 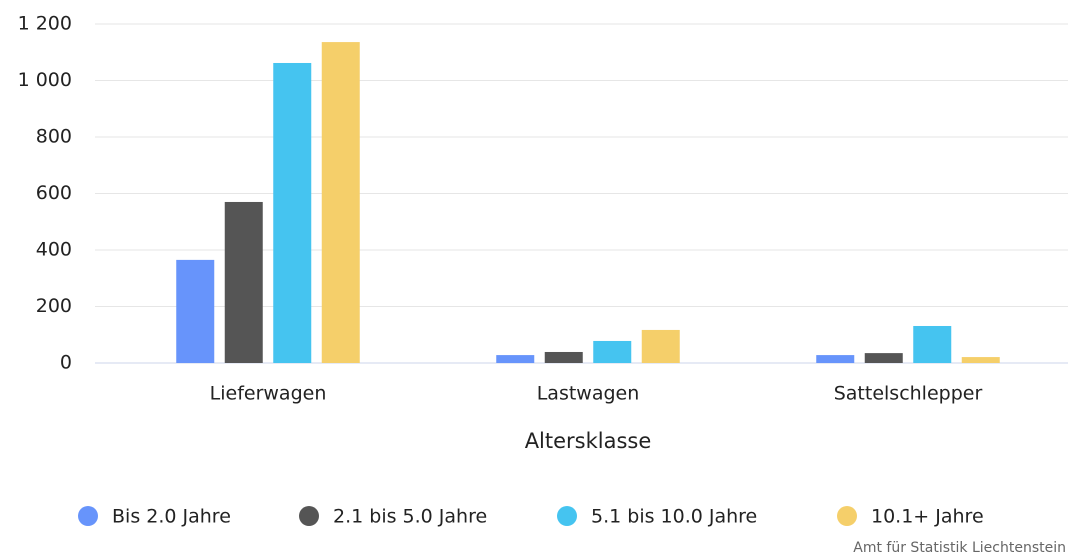 I want to click on y-tick-label: 600, so click(x=54, y=193).